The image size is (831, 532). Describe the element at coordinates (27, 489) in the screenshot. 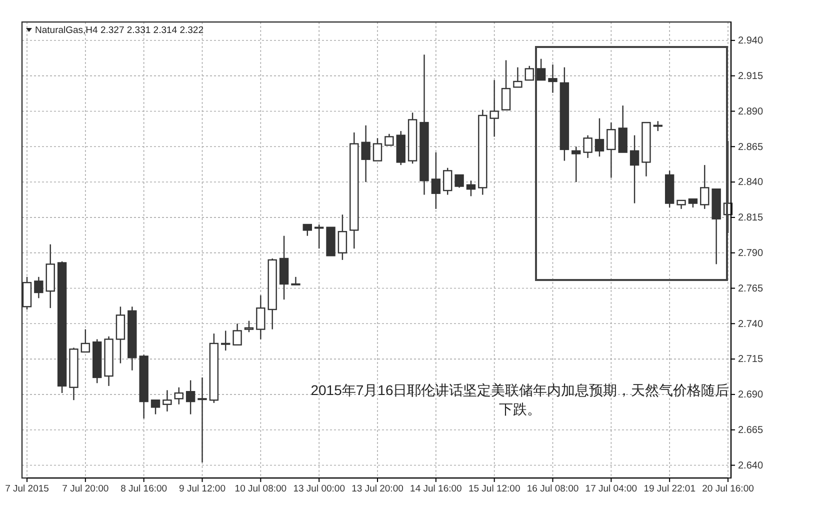

I see `x-tick-label: 7 Jul 2015` at that location.